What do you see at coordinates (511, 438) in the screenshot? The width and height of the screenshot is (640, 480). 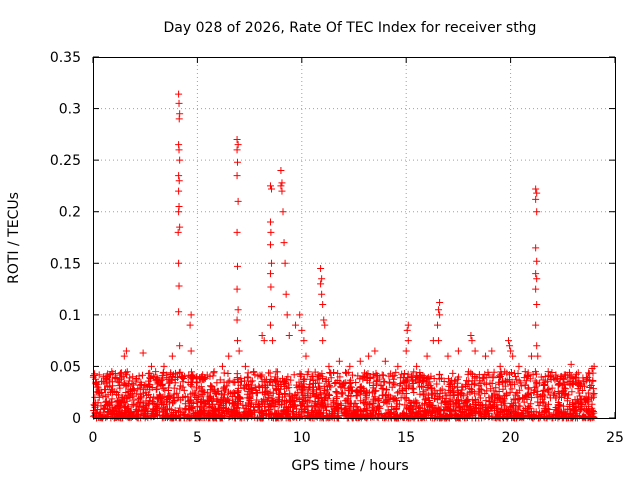 I see `x-tick-label: 20` at bounding box center [511, 438].